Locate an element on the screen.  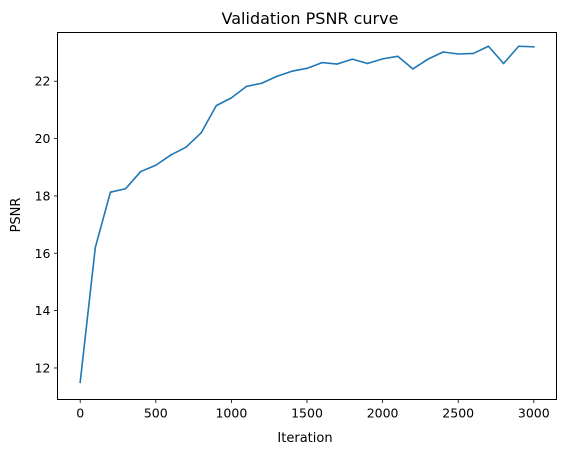
x-tick-label: 2000 is located at coordinates (383, 413).